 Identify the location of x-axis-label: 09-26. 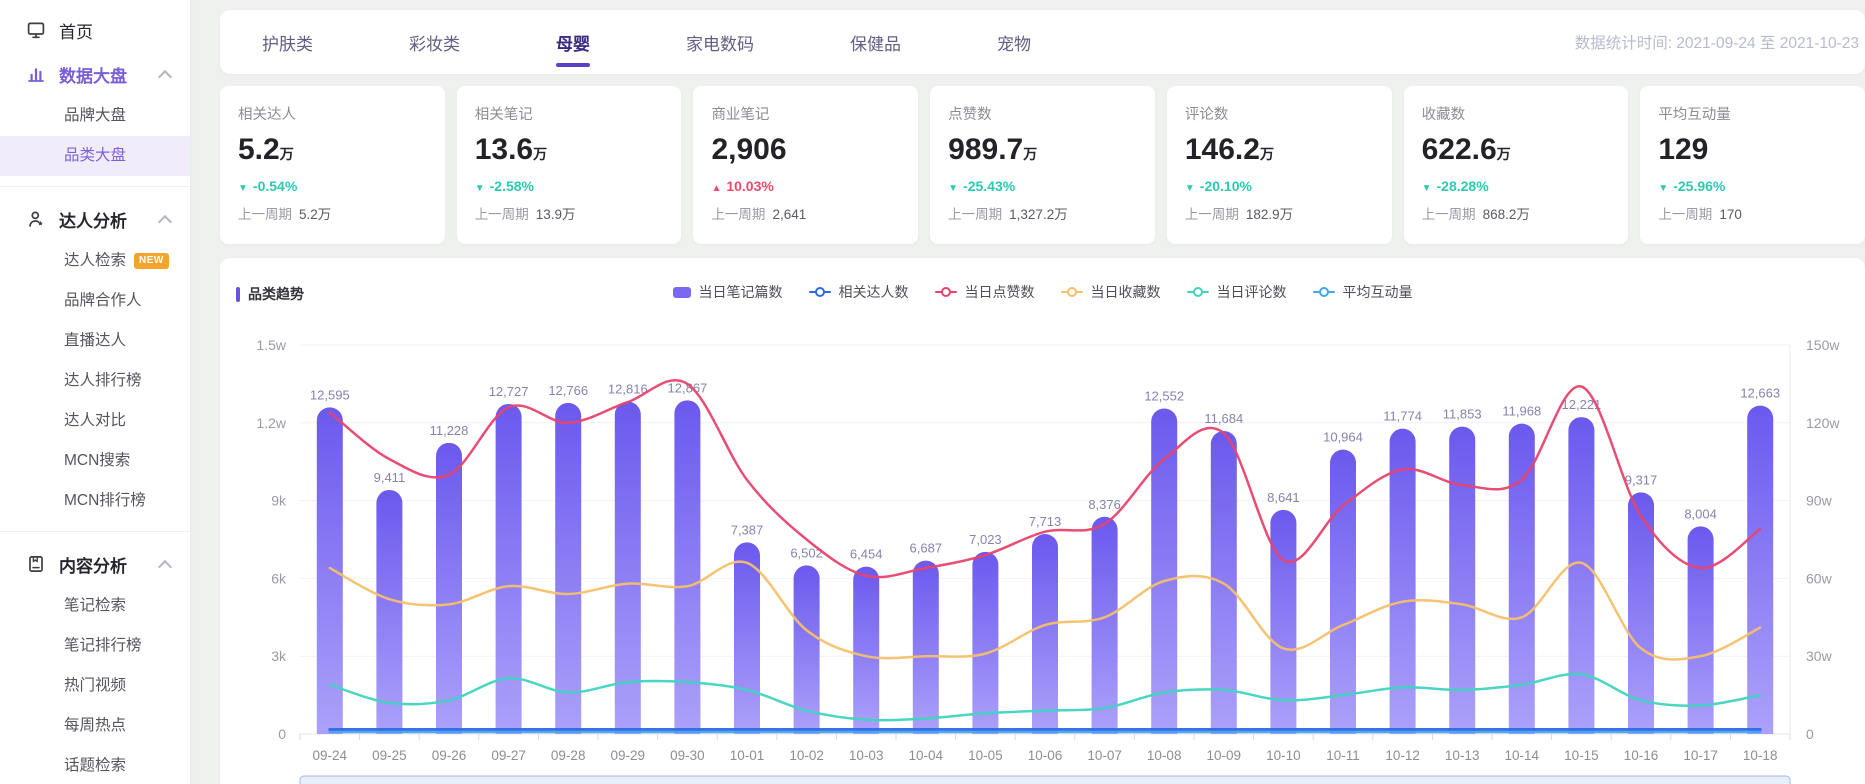
(449, 755).